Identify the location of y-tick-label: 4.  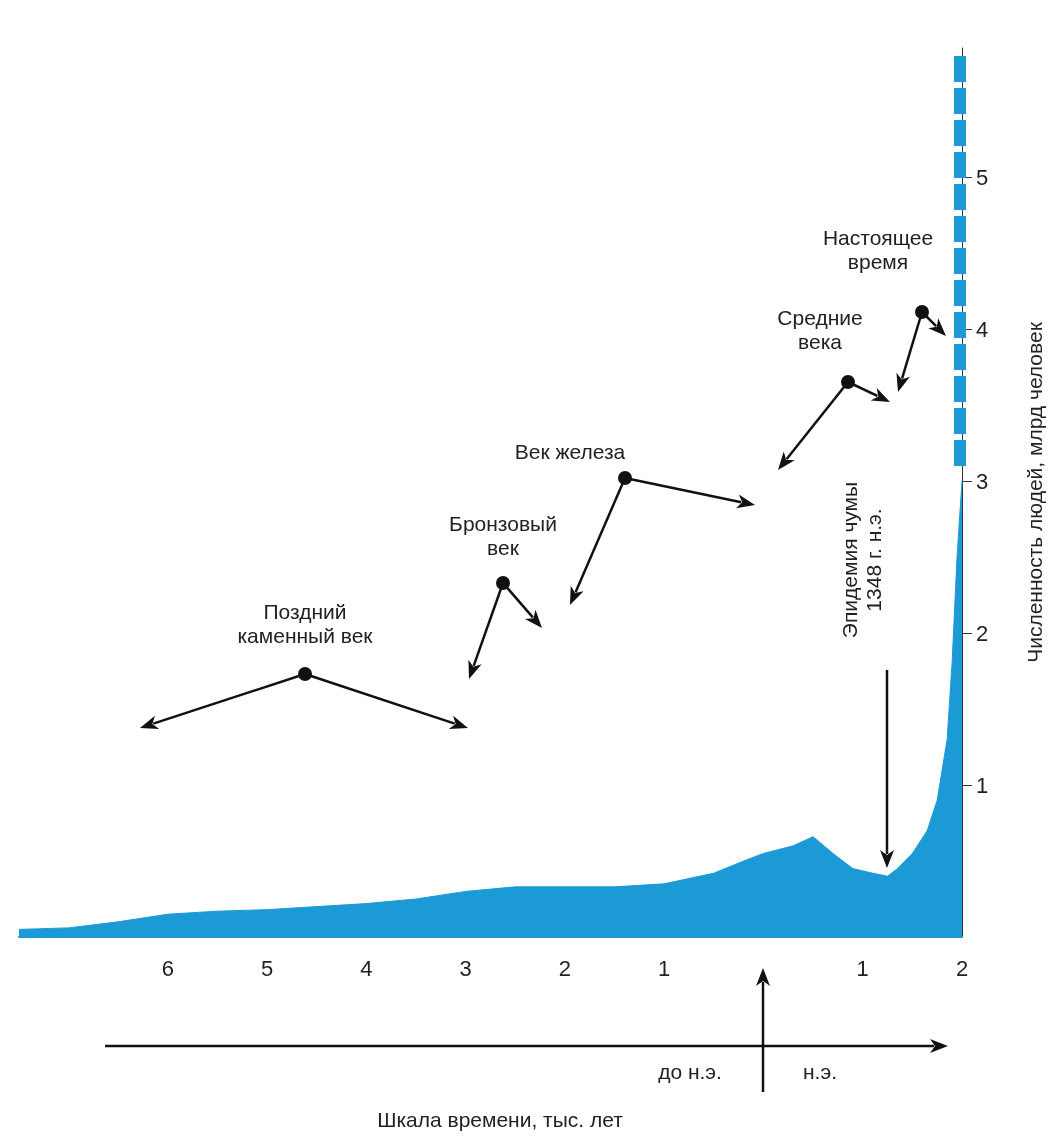
(982, 329).